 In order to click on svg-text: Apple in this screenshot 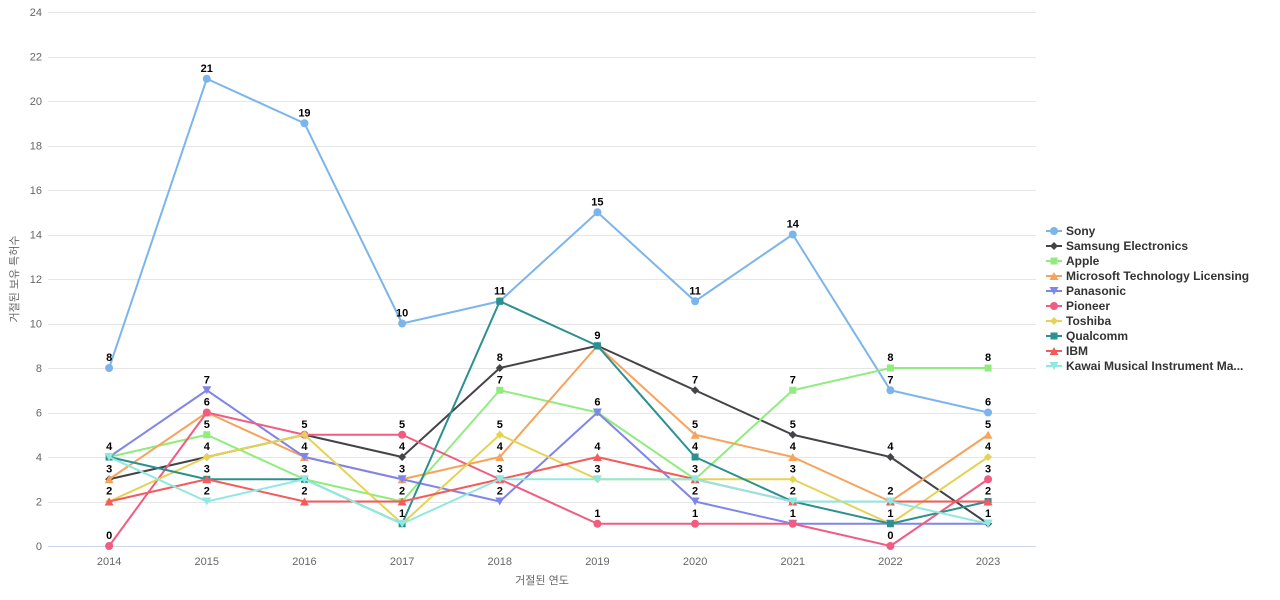, I will do `click(1083, 261)`.